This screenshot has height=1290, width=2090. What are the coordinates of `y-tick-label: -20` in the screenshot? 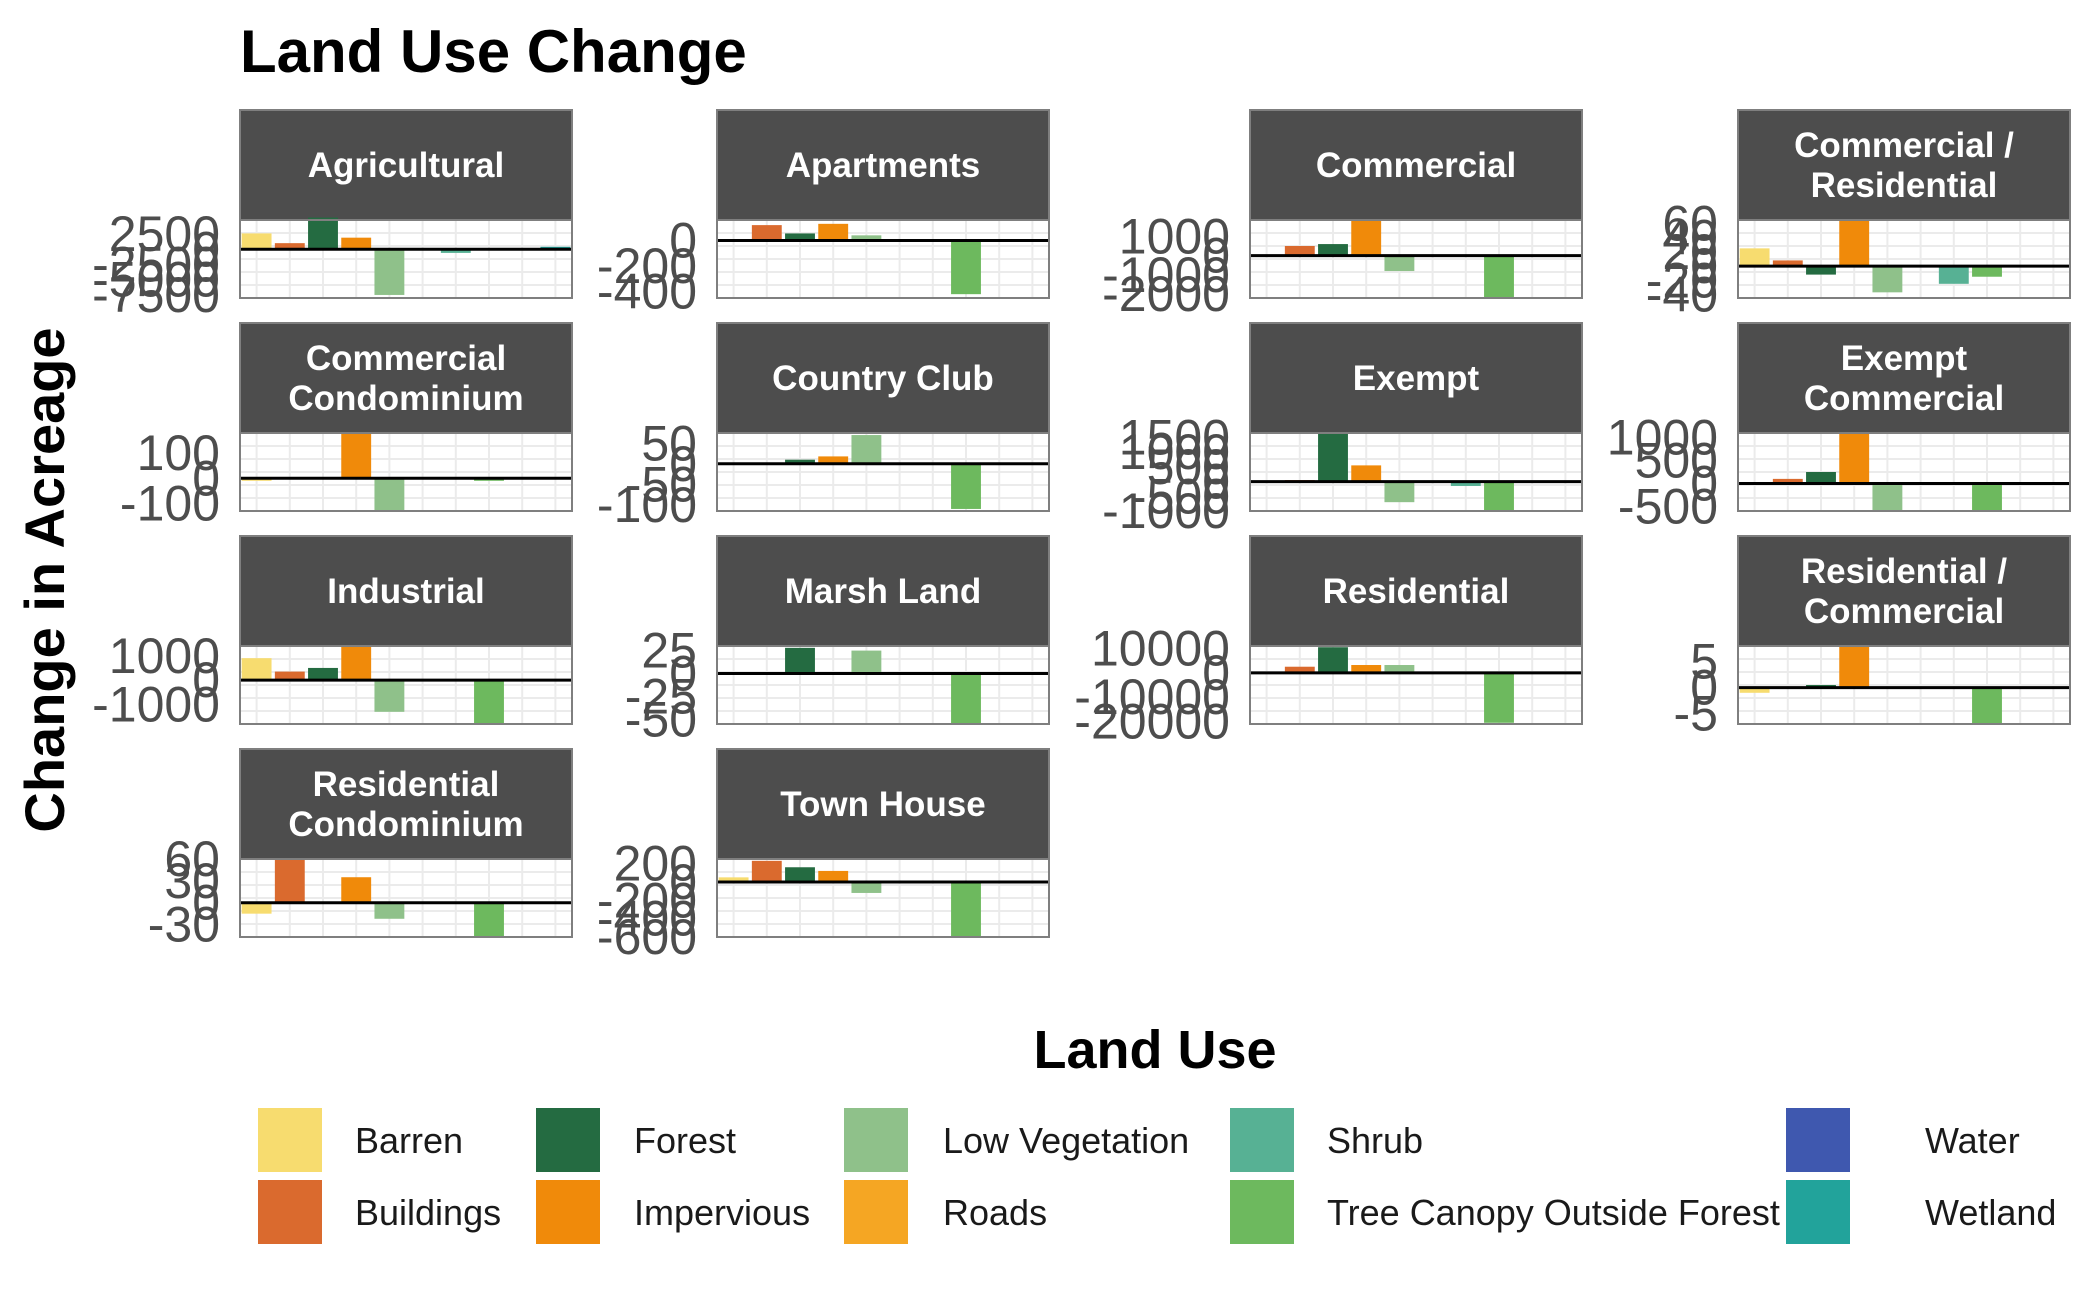 It's located at (1682, 280).